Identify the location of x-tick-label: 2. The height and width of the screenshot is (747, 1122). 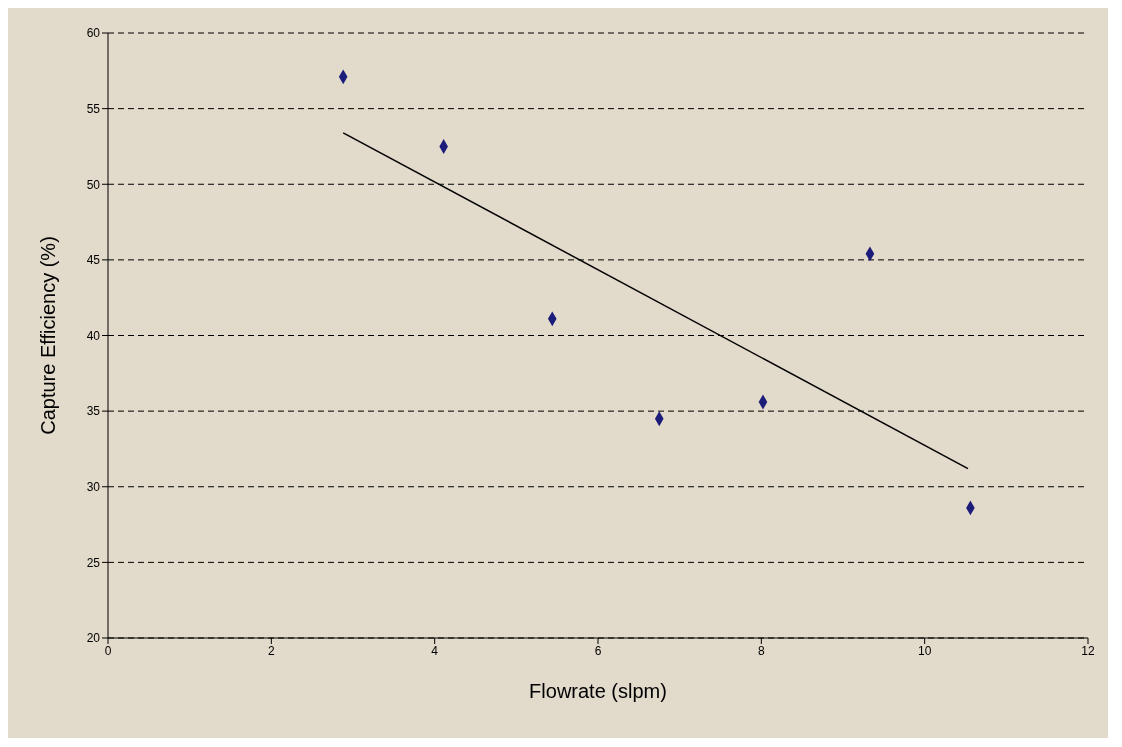
(271, 650).